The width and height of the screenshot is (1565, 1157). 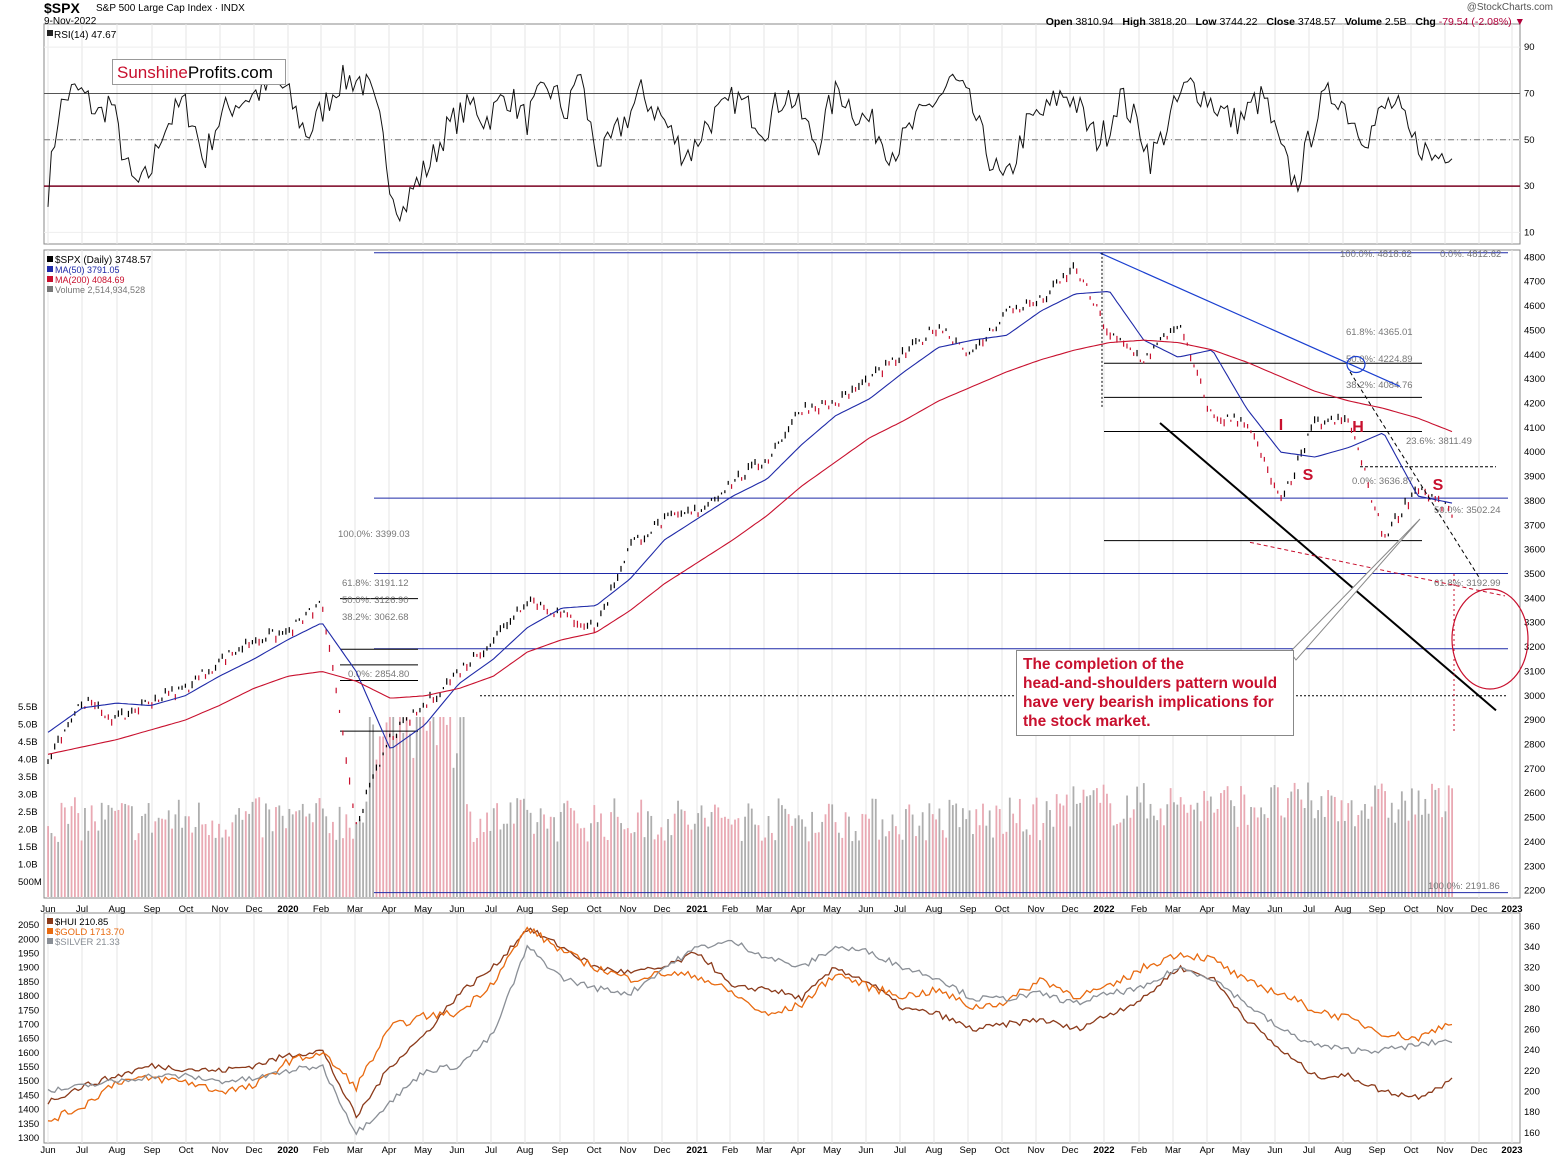 I want to click on symbol-name: S&P 500 Large Cap Index, so click(x=154, y=8).